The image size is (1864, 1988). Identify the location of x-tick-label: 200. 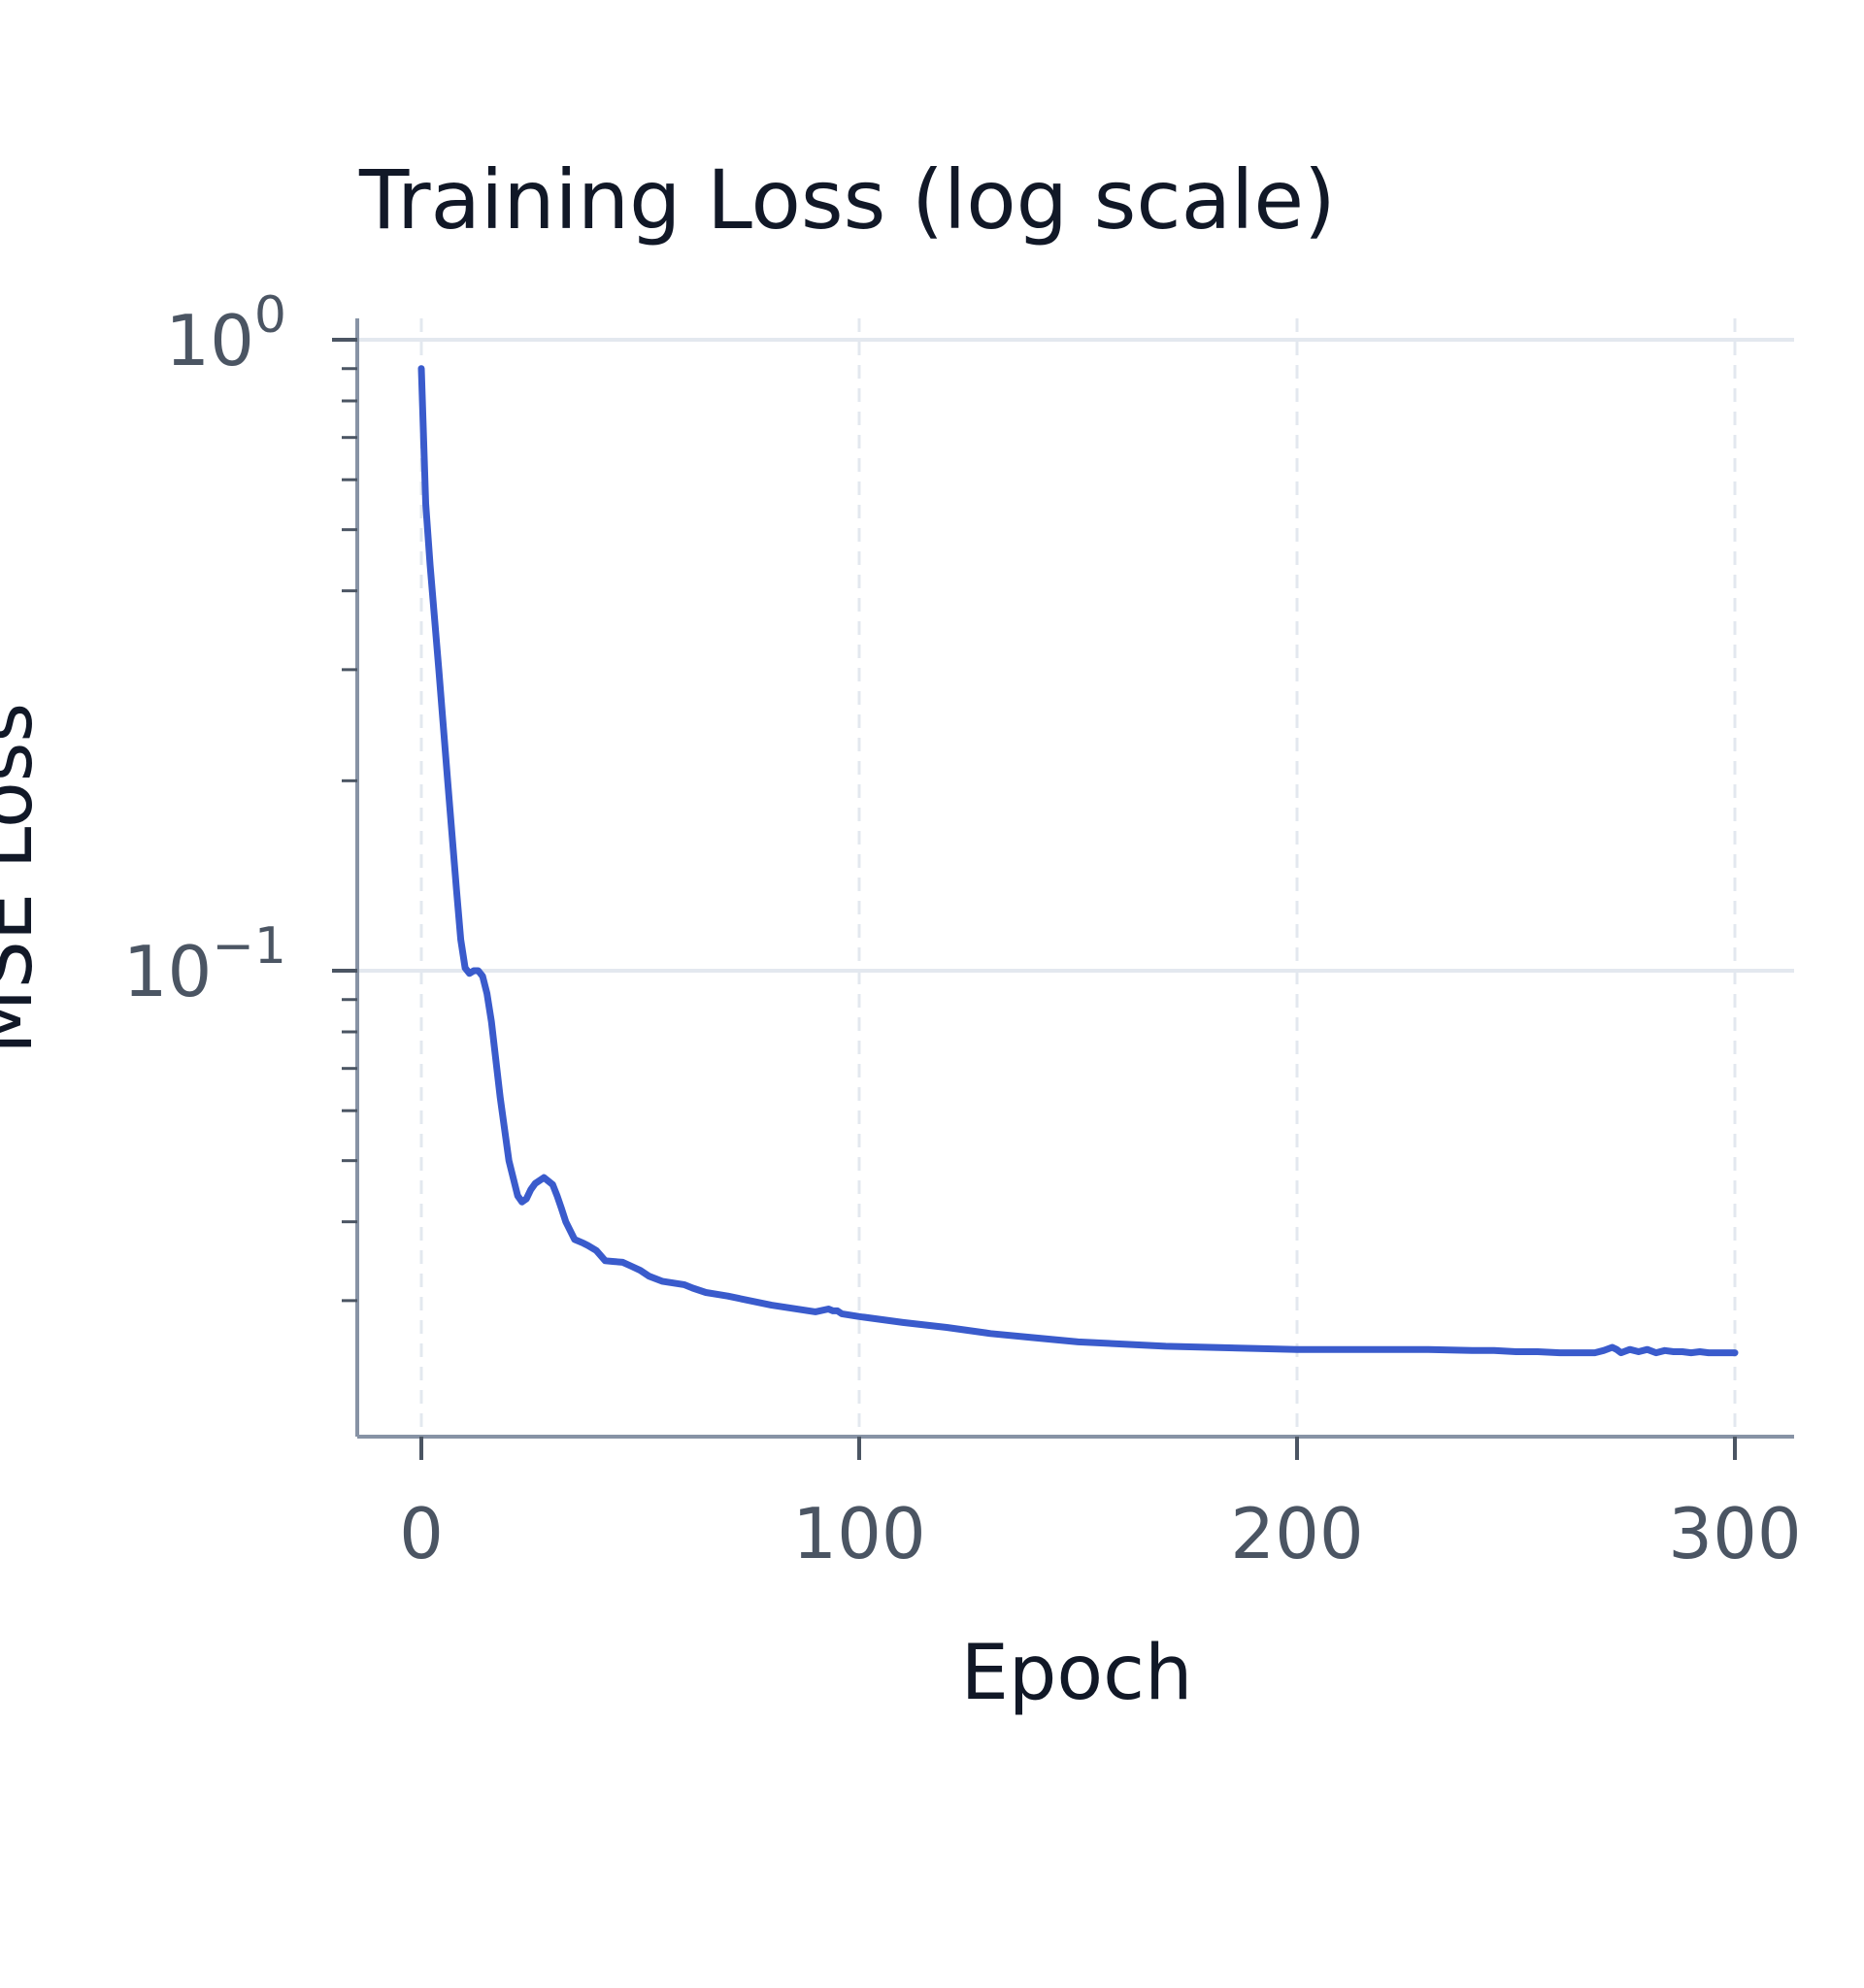
(1296, 1533).